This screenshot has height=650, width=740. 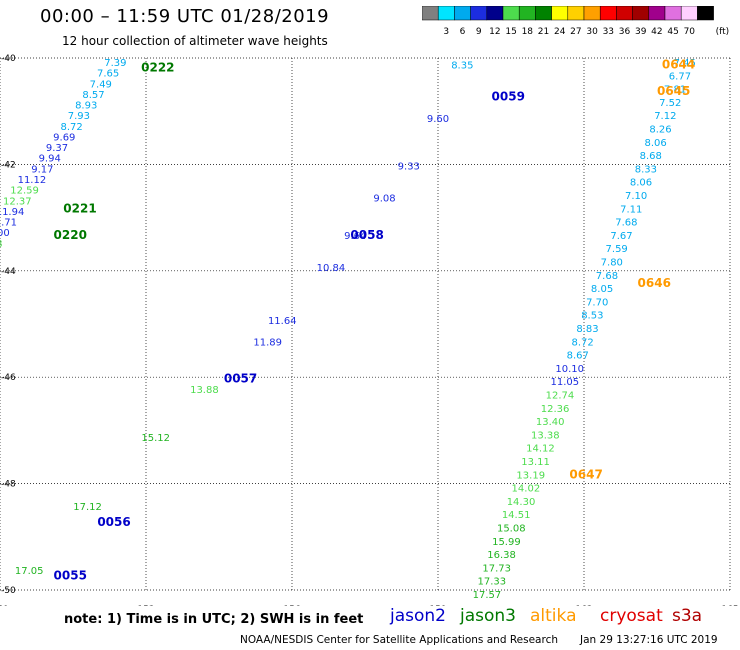 I want to click on swh-point-altika-track: 7.10, so click(x=636, y=196).